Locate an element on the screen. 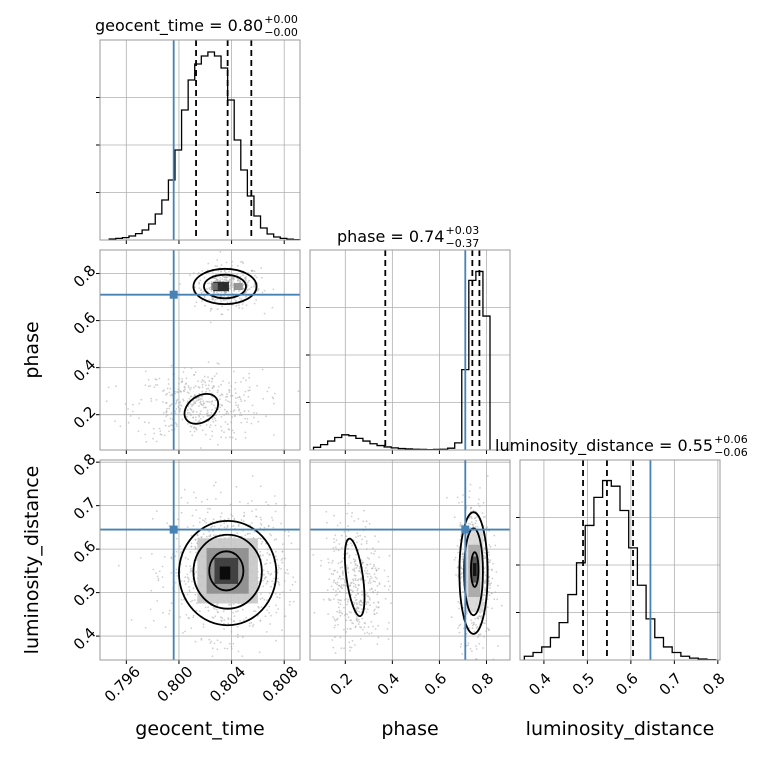 The height and width of the screenshot is (760, 760). joint-geocent_time-vs-phase-content is located at coordinates (200, 350).